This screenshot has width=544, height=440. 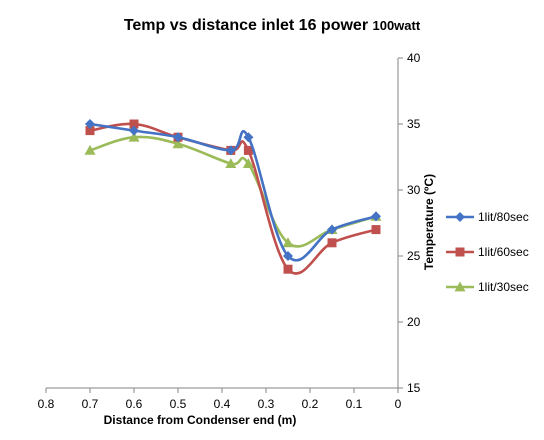 I want to click on x-tick-label: 0.3, so click(x=266, y=404).